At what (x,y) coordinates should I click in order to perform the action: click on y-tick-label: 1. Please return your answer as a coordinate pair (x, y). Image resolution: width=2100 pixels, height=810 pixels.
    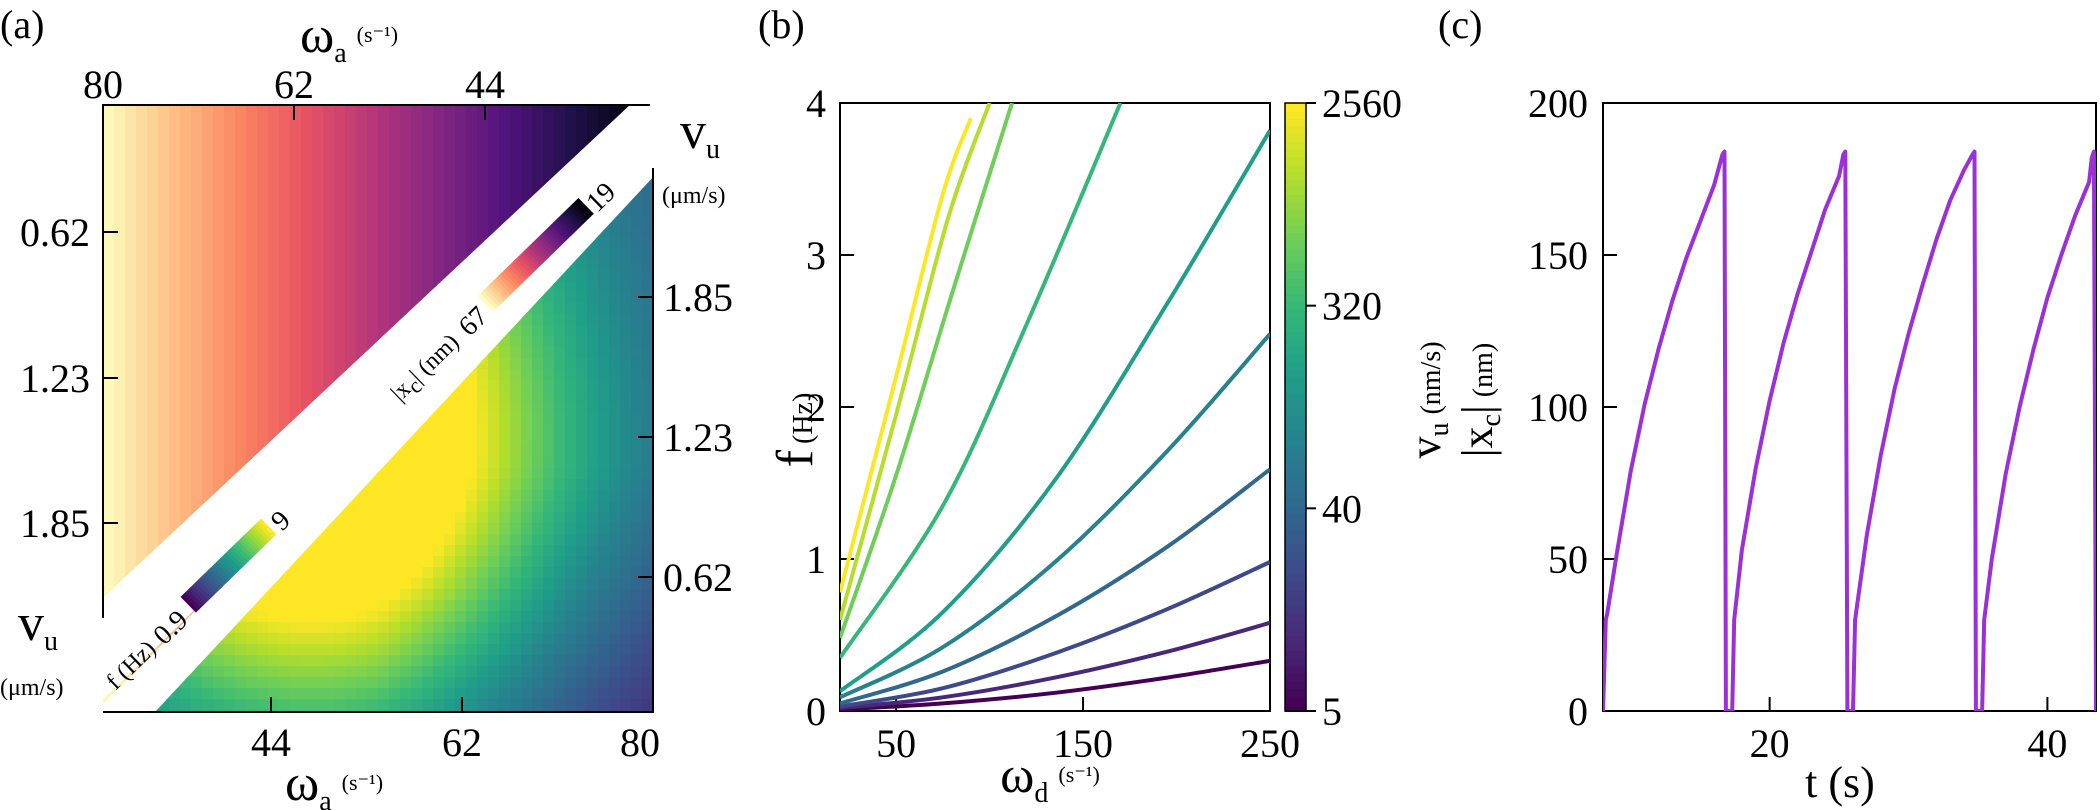
    Looking at the image, I should click on (816, 559).